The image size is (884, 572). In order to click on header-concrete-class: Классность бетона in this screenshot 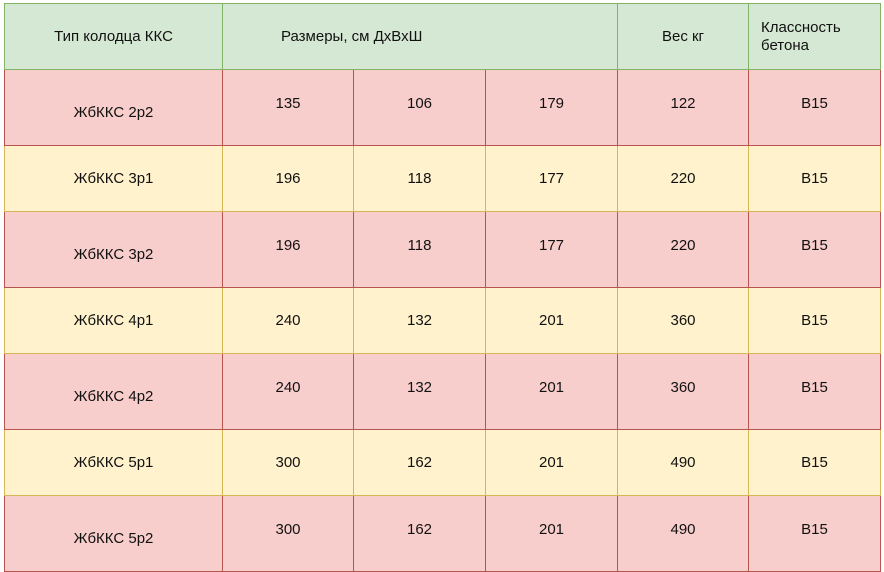, I will do `click(815, 36)`.